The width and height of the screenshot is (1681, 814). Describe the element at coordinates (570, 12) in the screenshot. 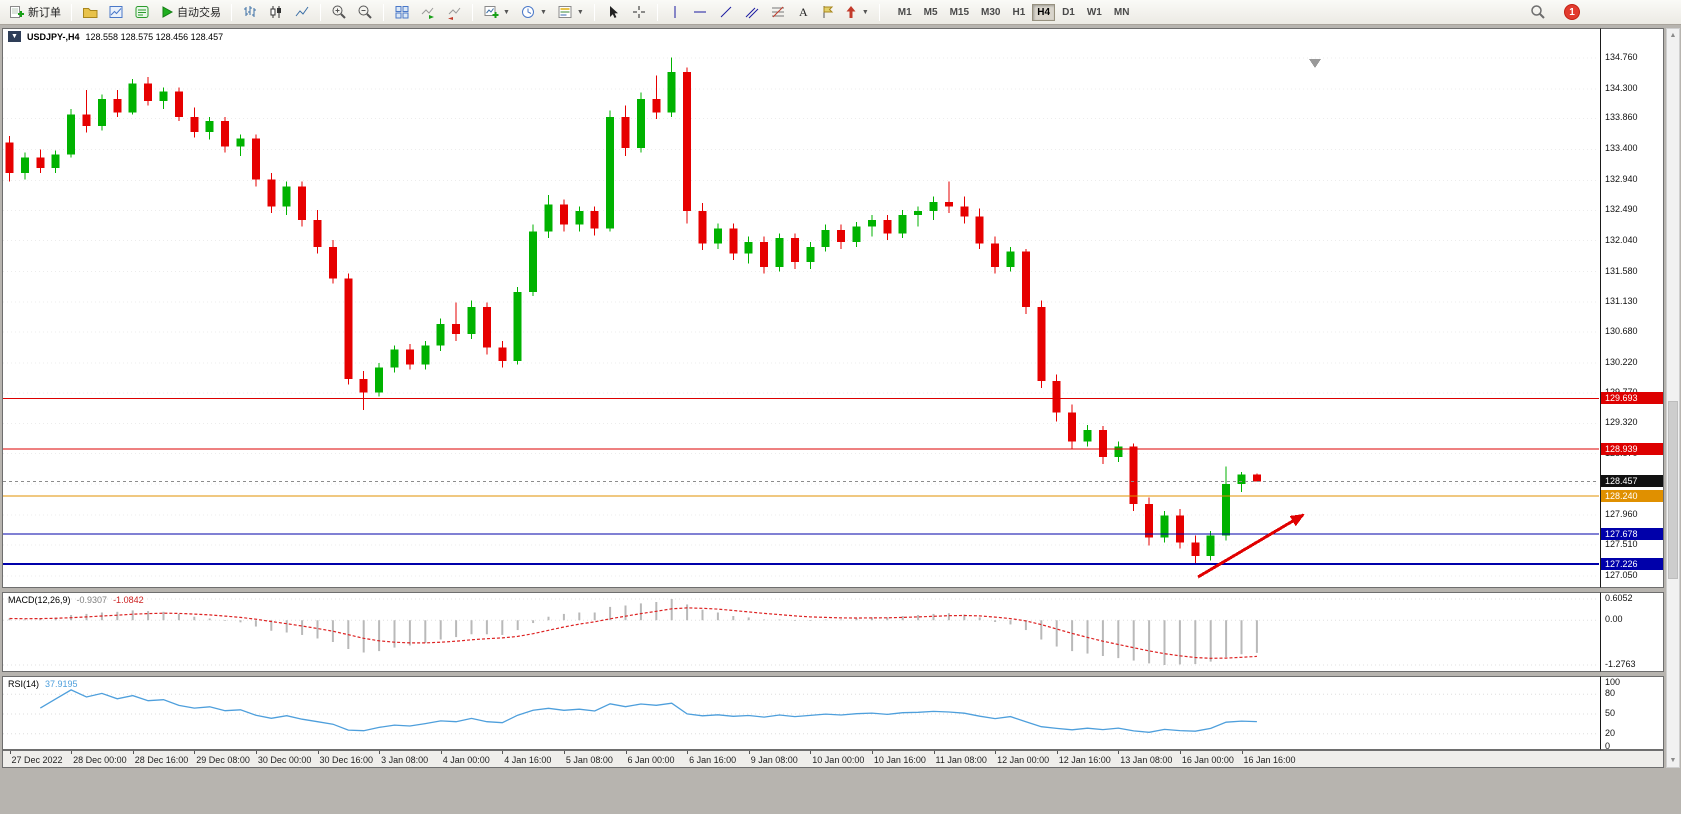

I see `templates-button: ▼` at that location.